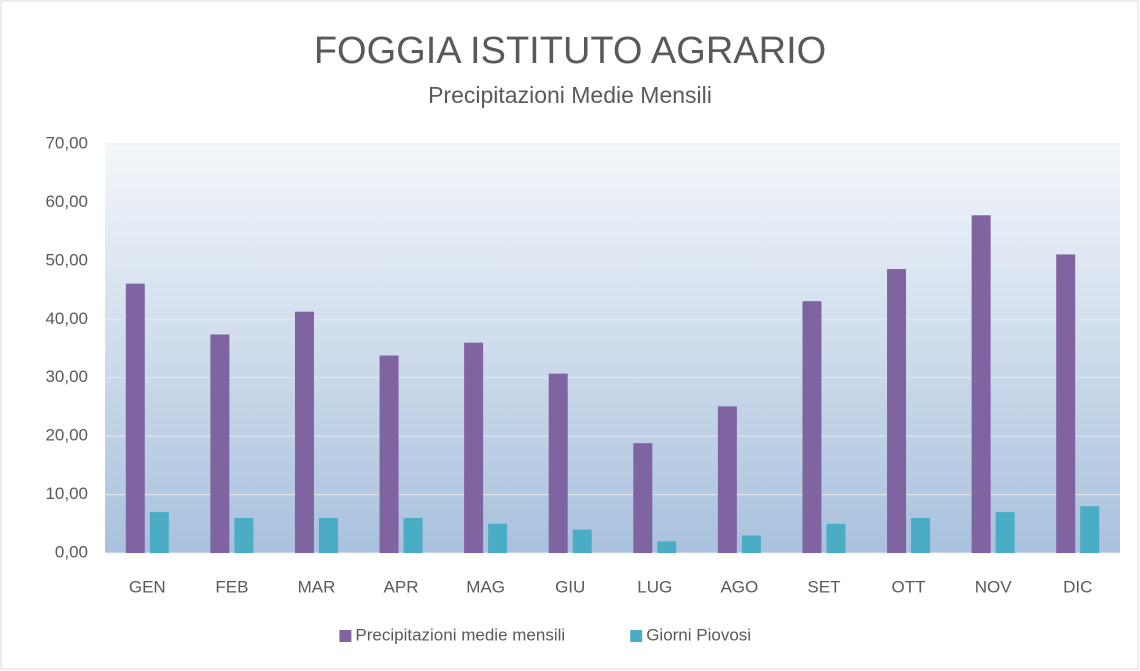 The height and width of the screenshot is (671, 1140). What do you see at coordinates (994, 586) in the screenshot?
I see `x-tick-label: NOV` at bounding box center [994, 586].